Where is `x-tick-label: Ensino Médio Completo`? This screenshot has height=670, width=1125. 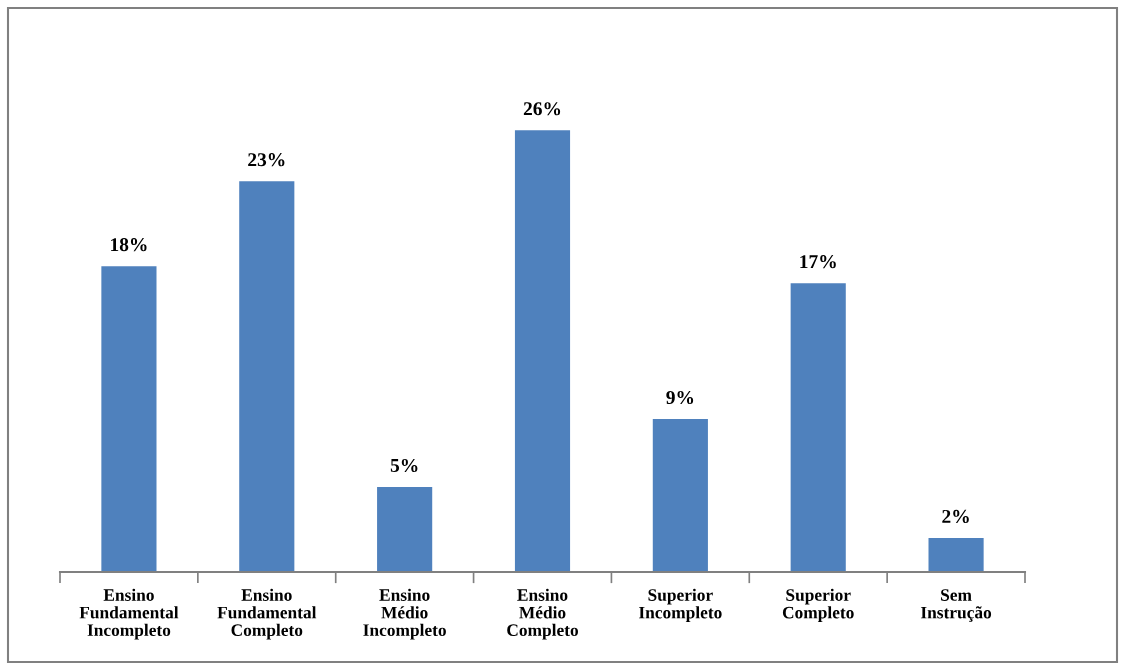 x-tick-label: Ensino Médio Completo is located at coordinates (542, 614).